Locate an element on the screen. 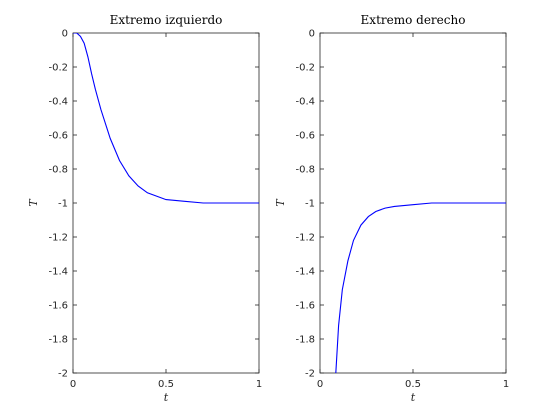 Image resolution: width=560 pixels, height=420 pixels. chart-title: Extremo izquierdo is located at coordinates (166, 20).